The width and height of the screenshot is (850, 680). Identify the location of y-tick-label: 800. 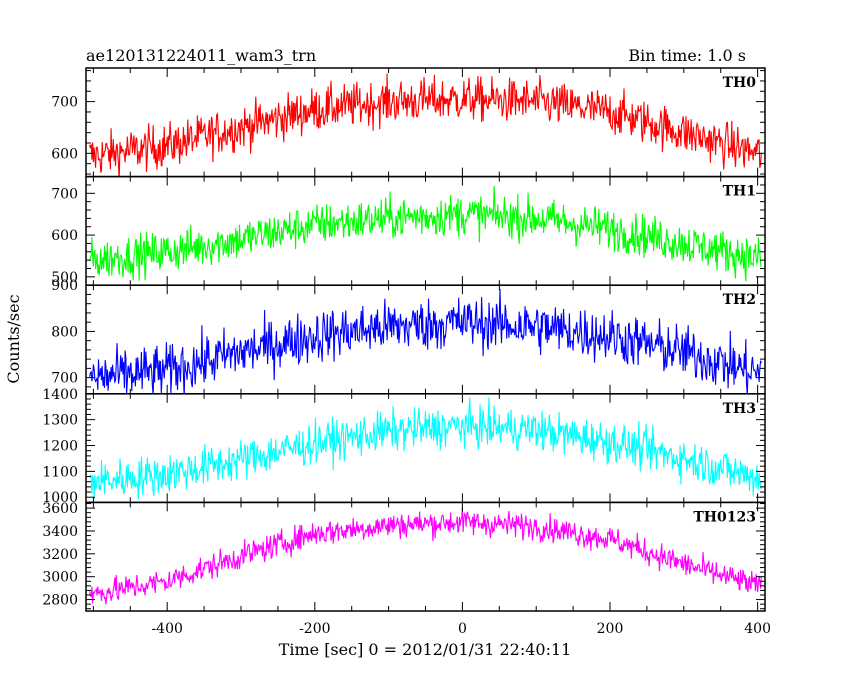
(64, 332).